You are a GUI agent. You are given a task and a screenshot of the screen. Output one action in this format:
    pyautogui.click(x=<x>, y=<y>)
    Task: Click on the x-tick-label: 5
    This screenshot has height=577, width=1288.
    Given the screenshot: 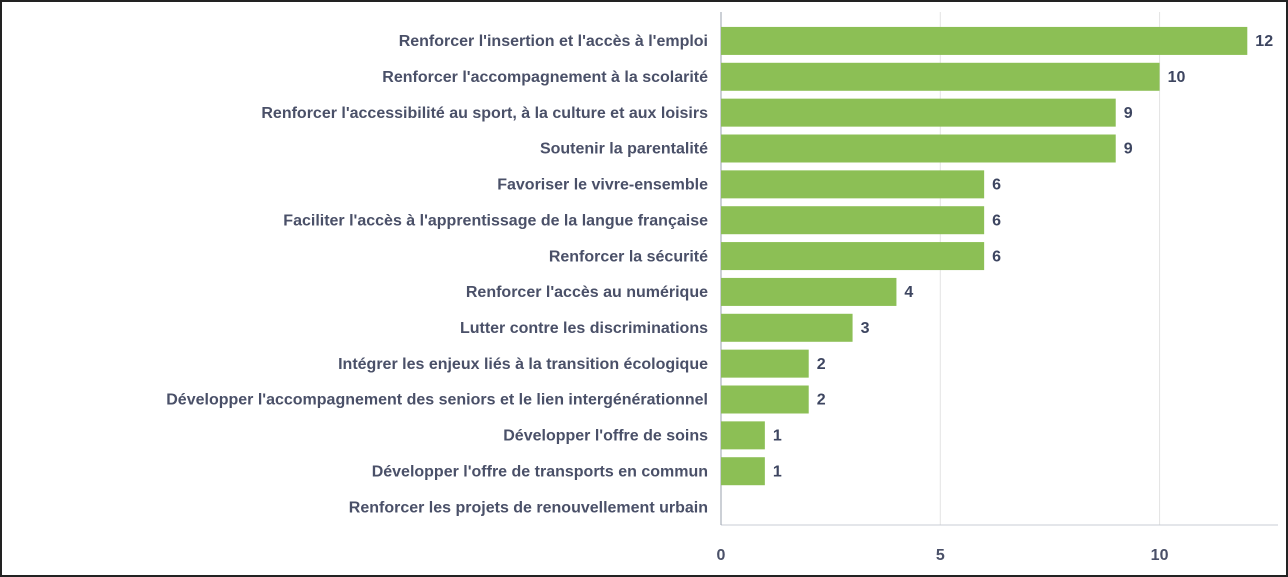 What is the action you would take?
    pyautogui.click(x=940, y=555)
    